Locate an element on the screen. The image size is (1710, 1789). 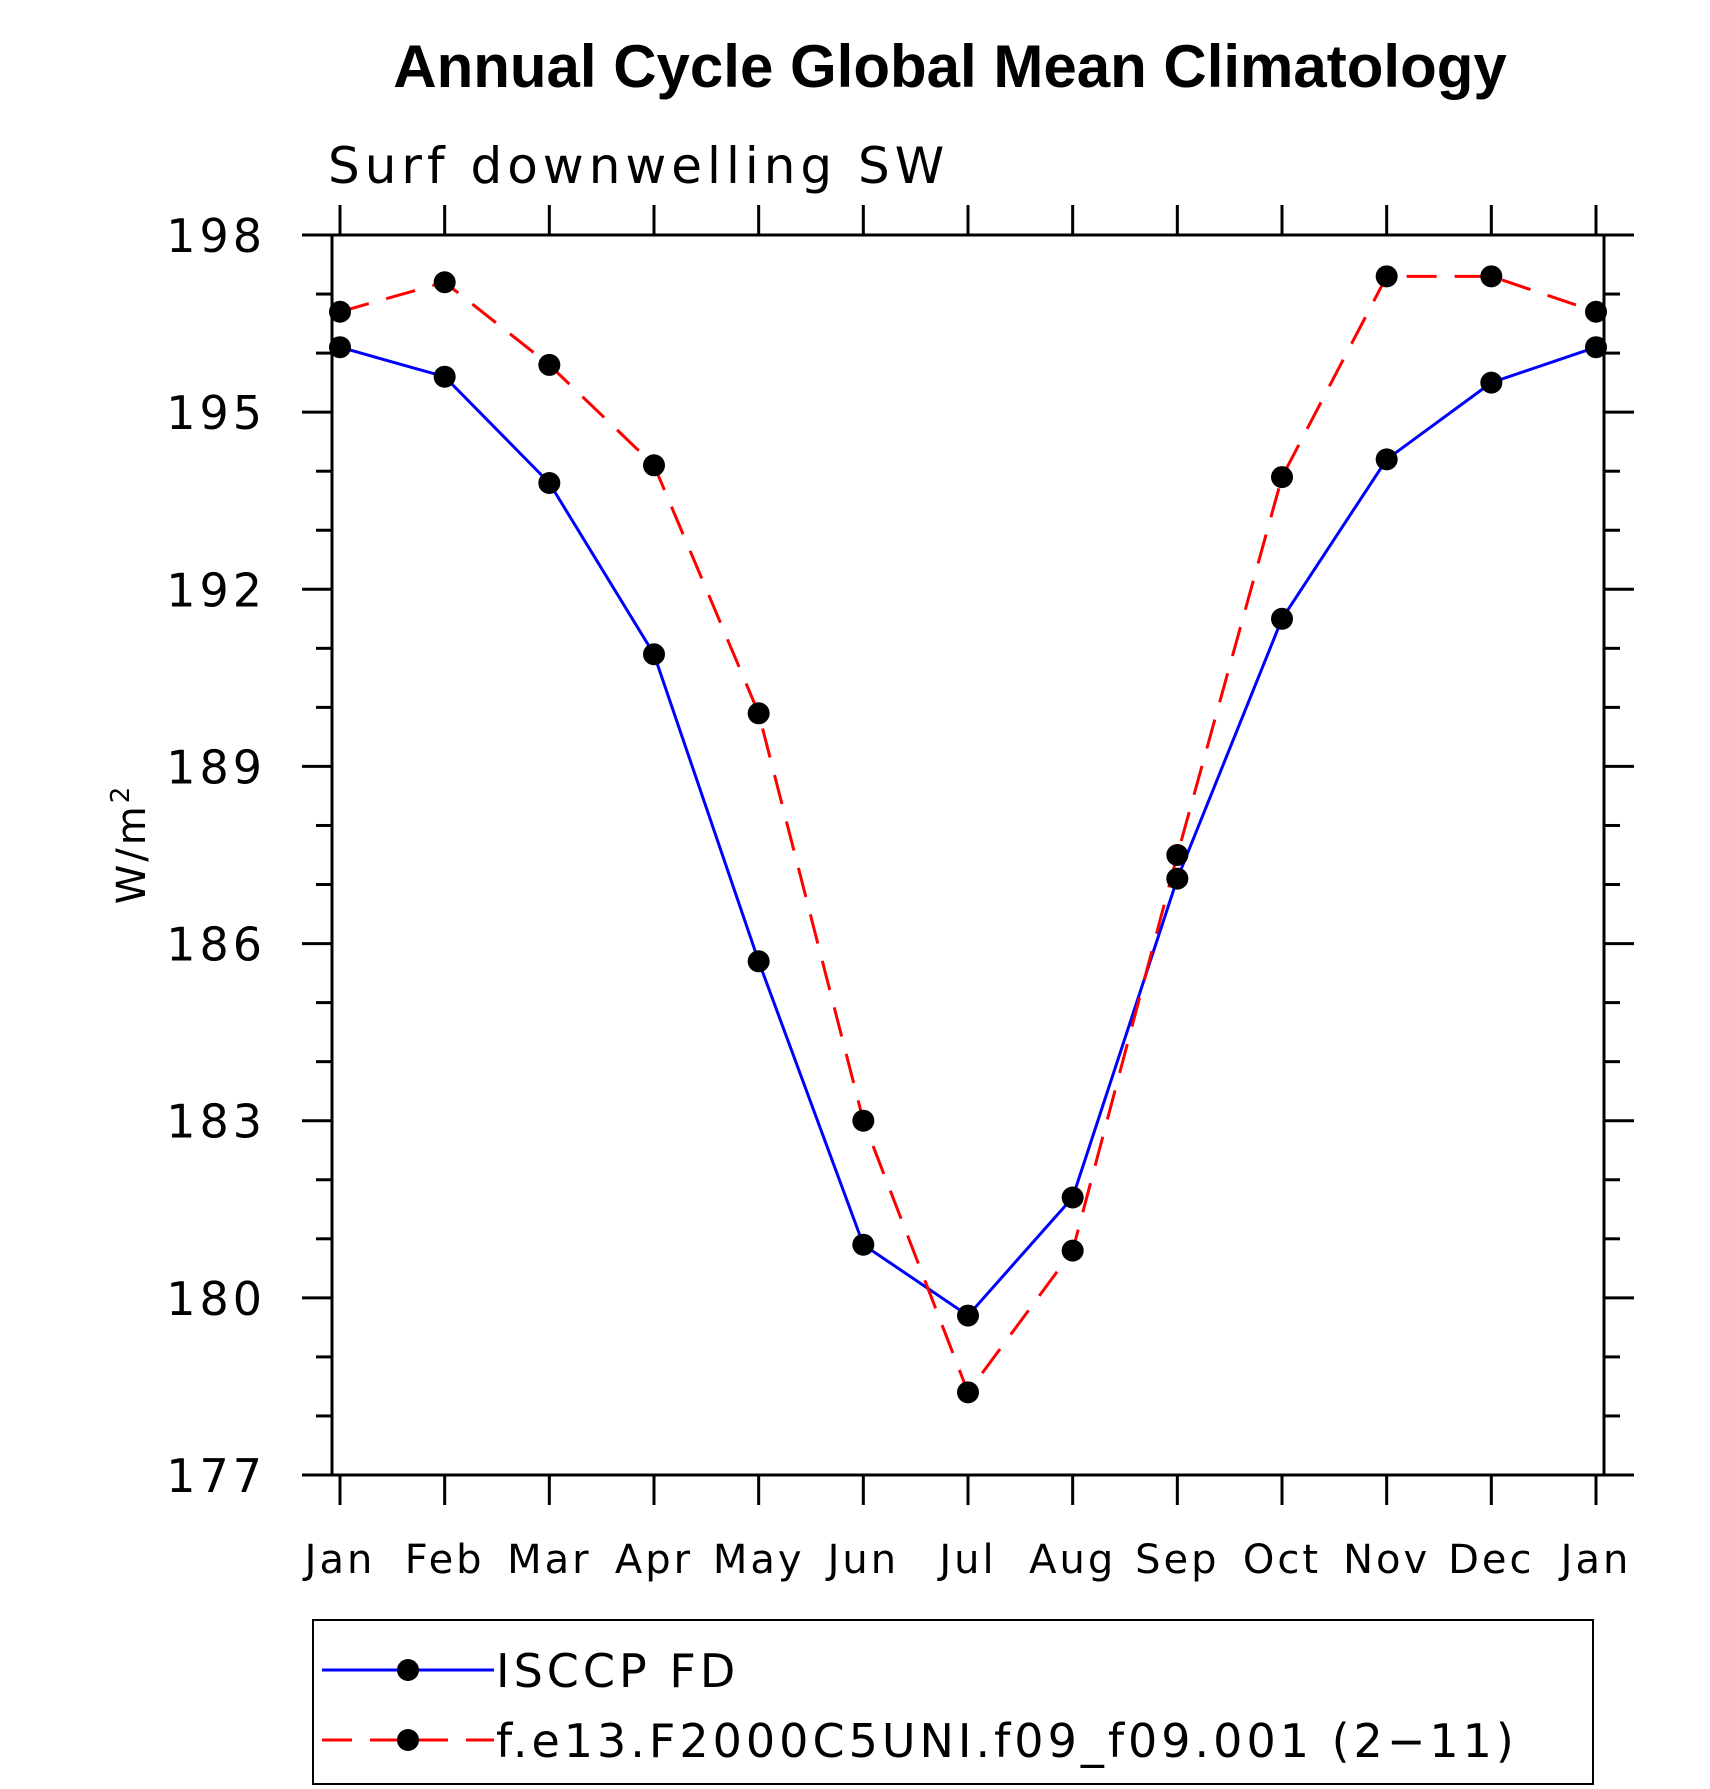
y-tick-label: 198 is located at coordinates (216, 236).